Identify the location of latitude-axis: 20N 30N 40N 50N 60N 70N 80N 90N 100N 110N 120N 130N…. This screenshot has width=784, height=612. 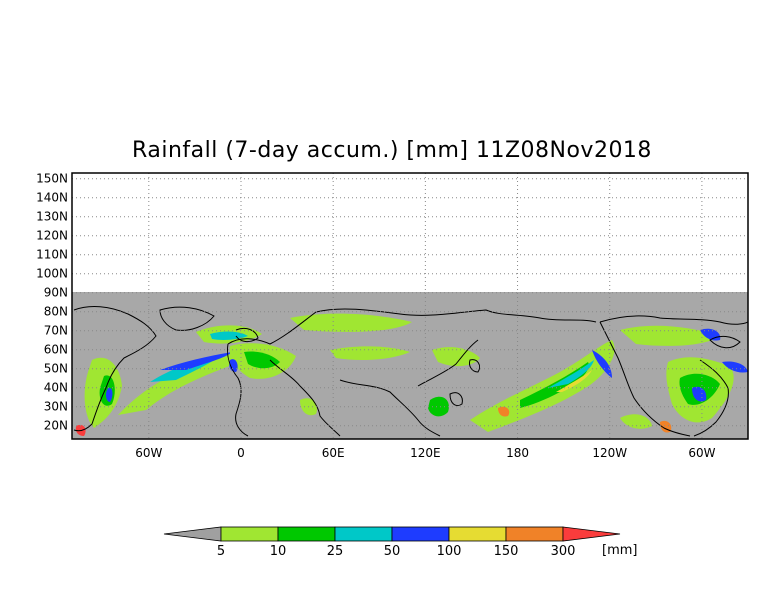
(52, 302).